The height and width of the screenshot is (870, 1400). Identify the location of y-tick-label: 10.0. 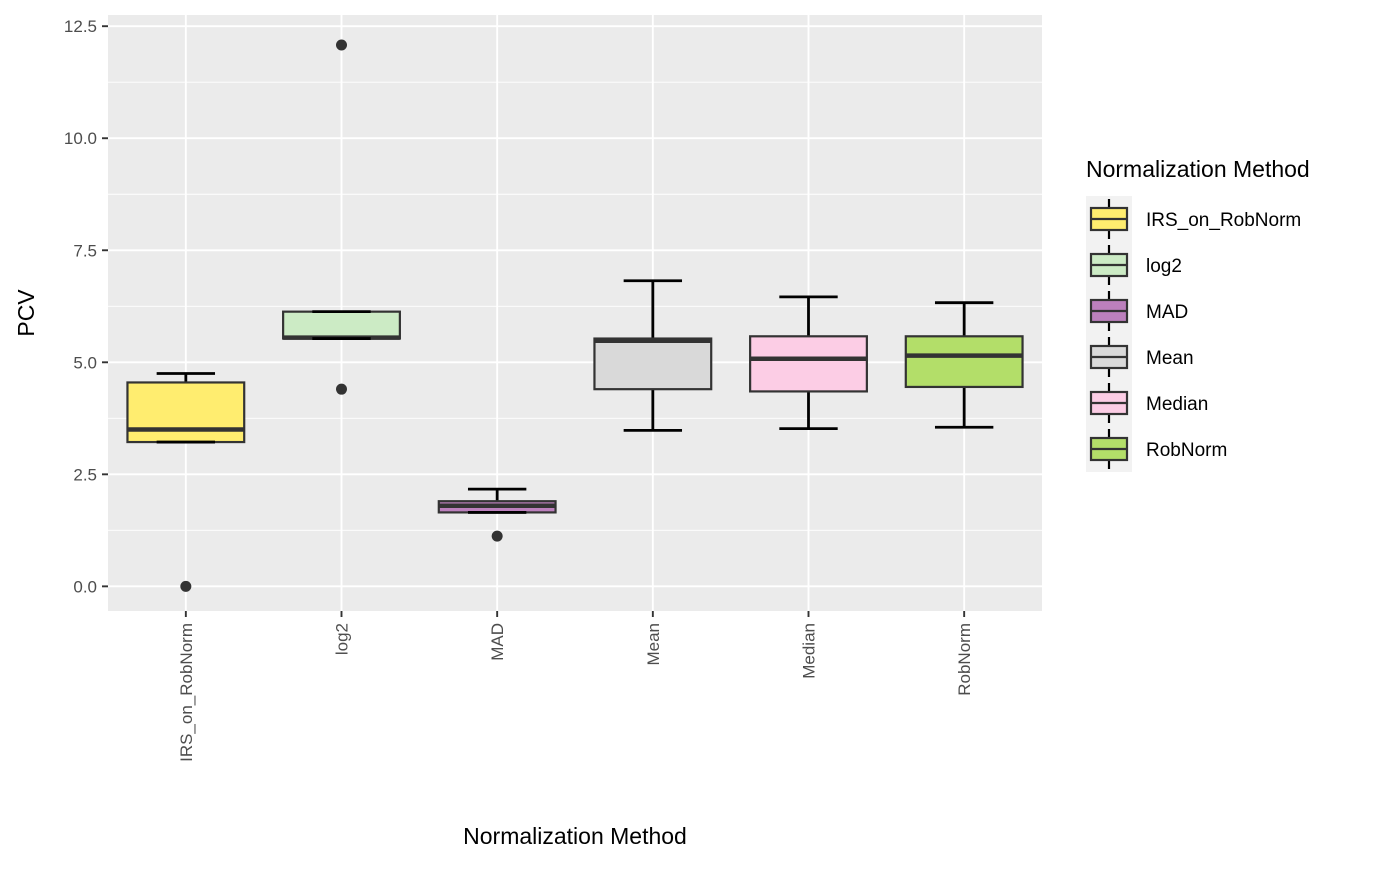
(80, 138).